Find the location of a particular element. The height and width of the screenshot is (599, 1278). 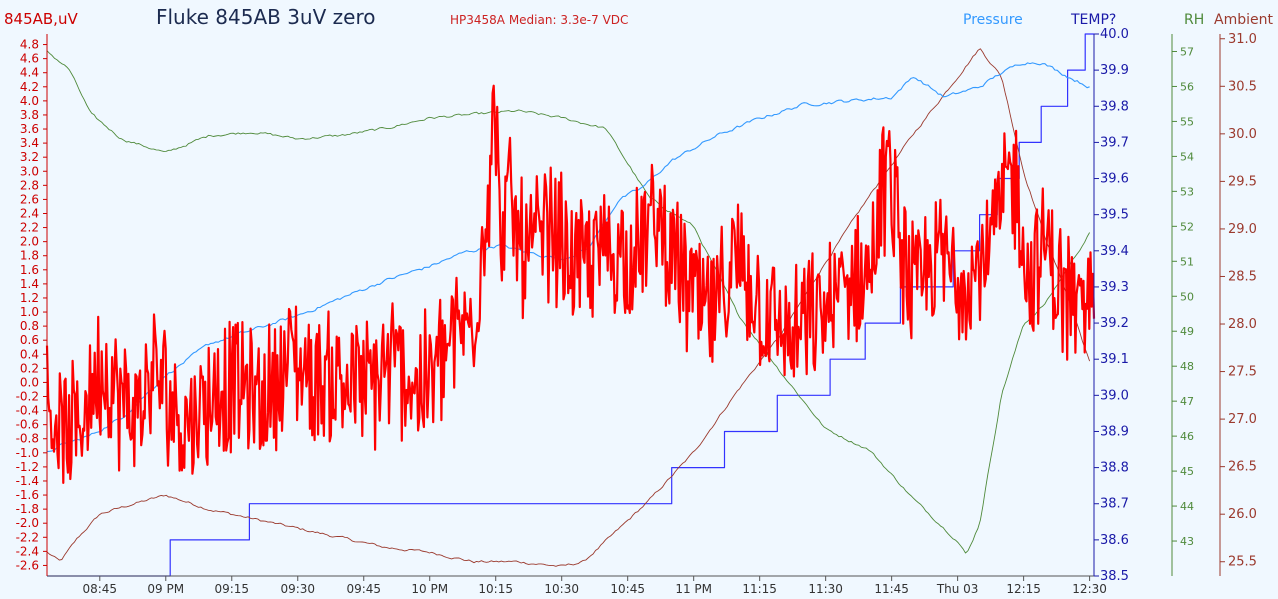

temp-tick-label: 39.5 is located at coordinates (1114, 215).